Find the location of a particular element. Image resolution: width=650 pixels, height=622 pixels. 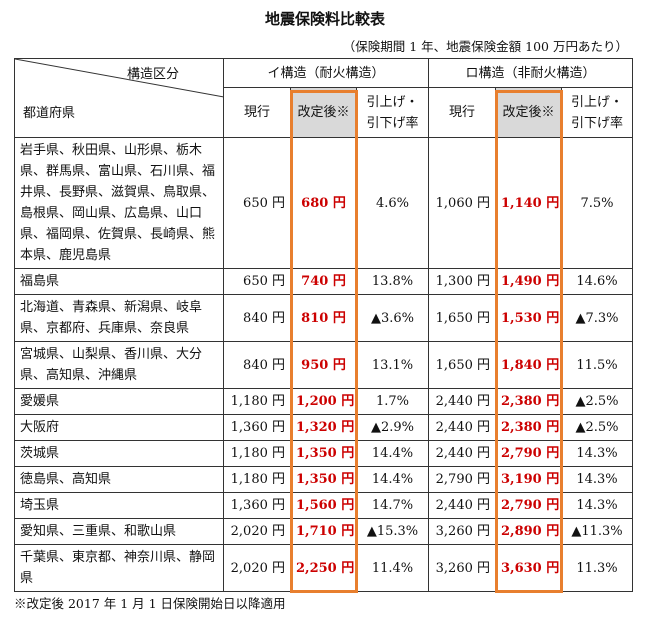

prefecture-cell: 埼玉県 is located at coordinates (119, 505).